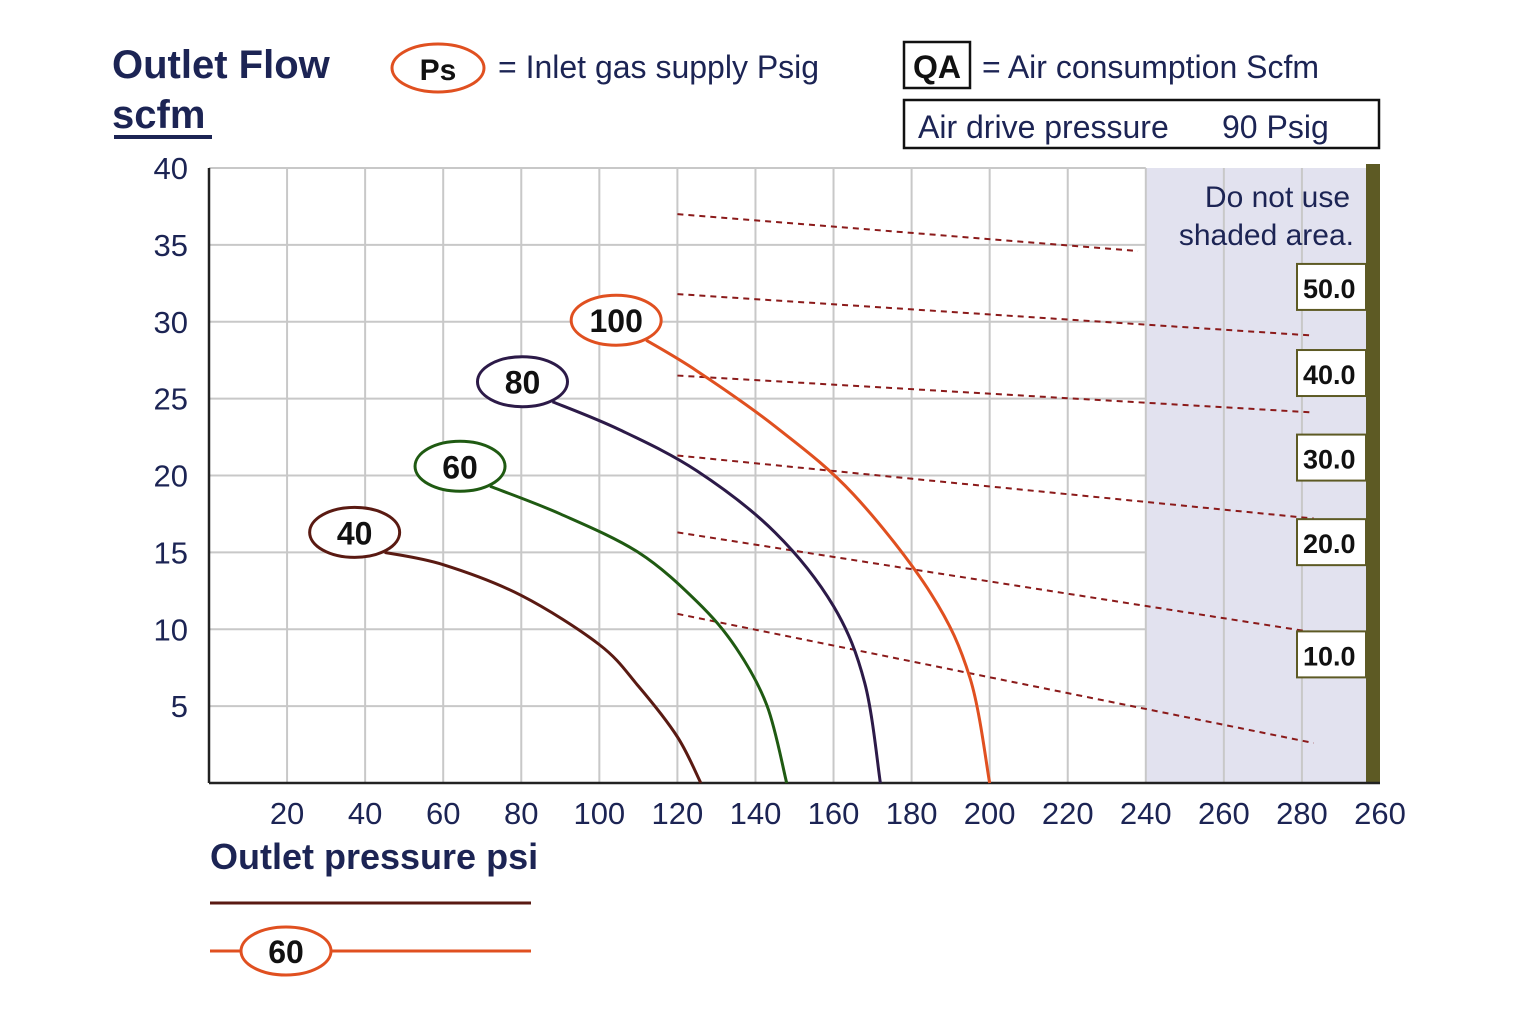  I want to click on qa-label: 30.0, so click(1329, 460).